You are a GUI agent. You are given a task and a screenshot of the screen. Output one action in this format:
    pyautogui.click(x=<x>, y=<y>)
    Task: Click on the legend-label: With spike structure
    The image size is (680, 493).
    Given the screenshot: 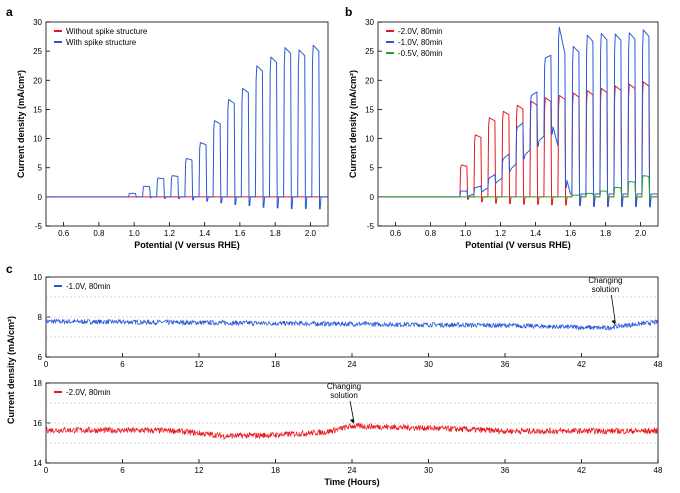 What is the action you would take?
    pyautogui.click(x=101, y=42)
    